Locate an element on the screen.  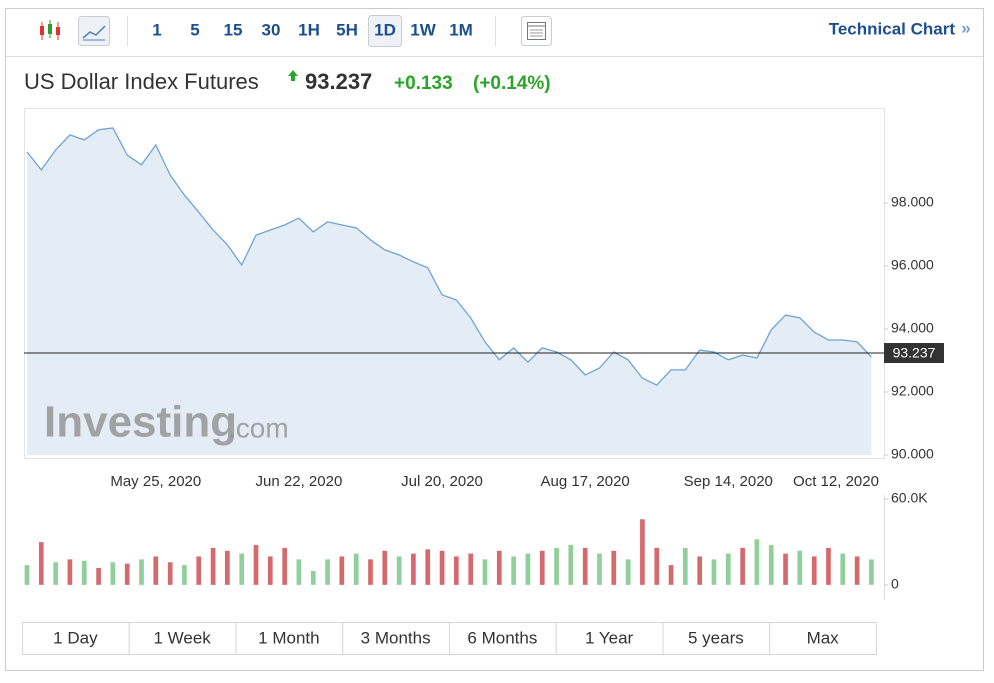
interval-button: 1D is located at coordinates (385, 29).